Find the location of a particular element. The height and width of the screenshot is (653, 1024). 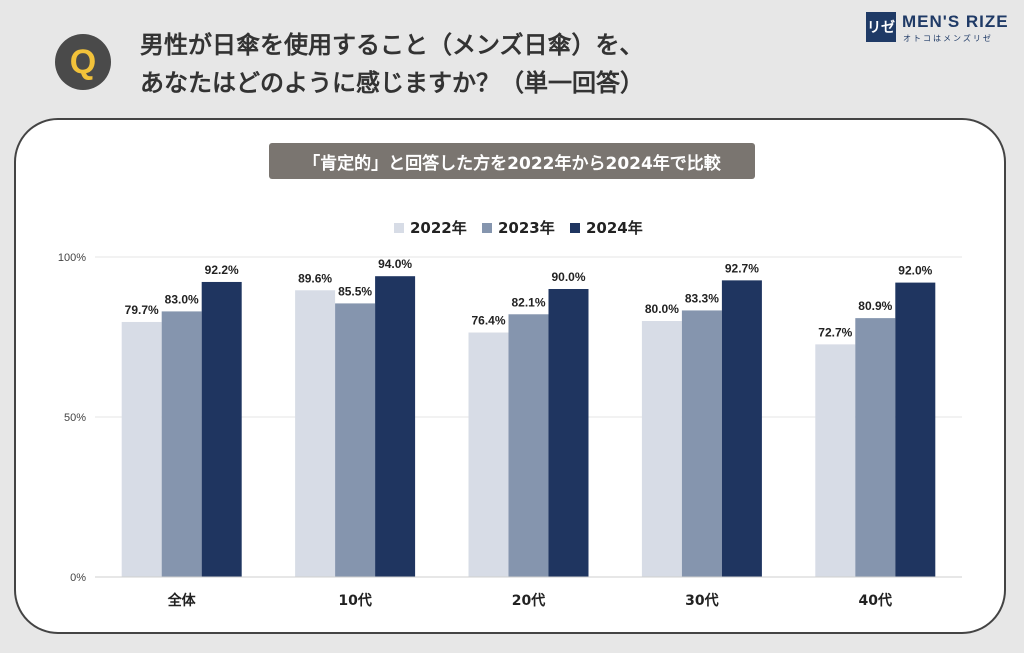

brand-logo: リゼ MEN'S RIZE オトコはメンズリゼ is located at coordinates (941, 29).